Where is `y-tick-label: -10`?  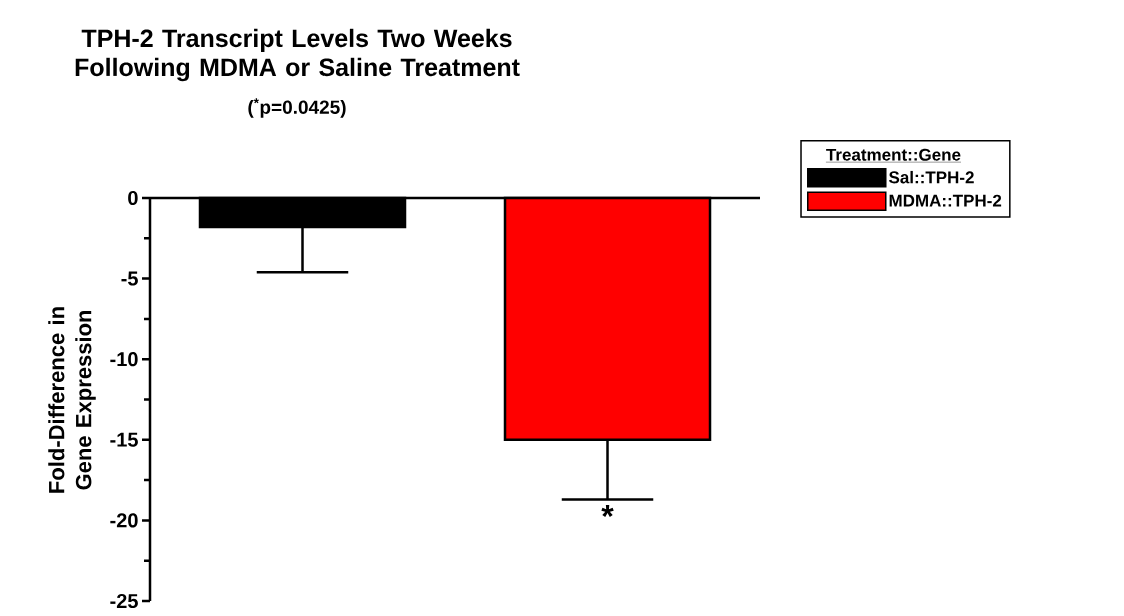 y-tick-label: -10 is located at coordinates (124, 359).